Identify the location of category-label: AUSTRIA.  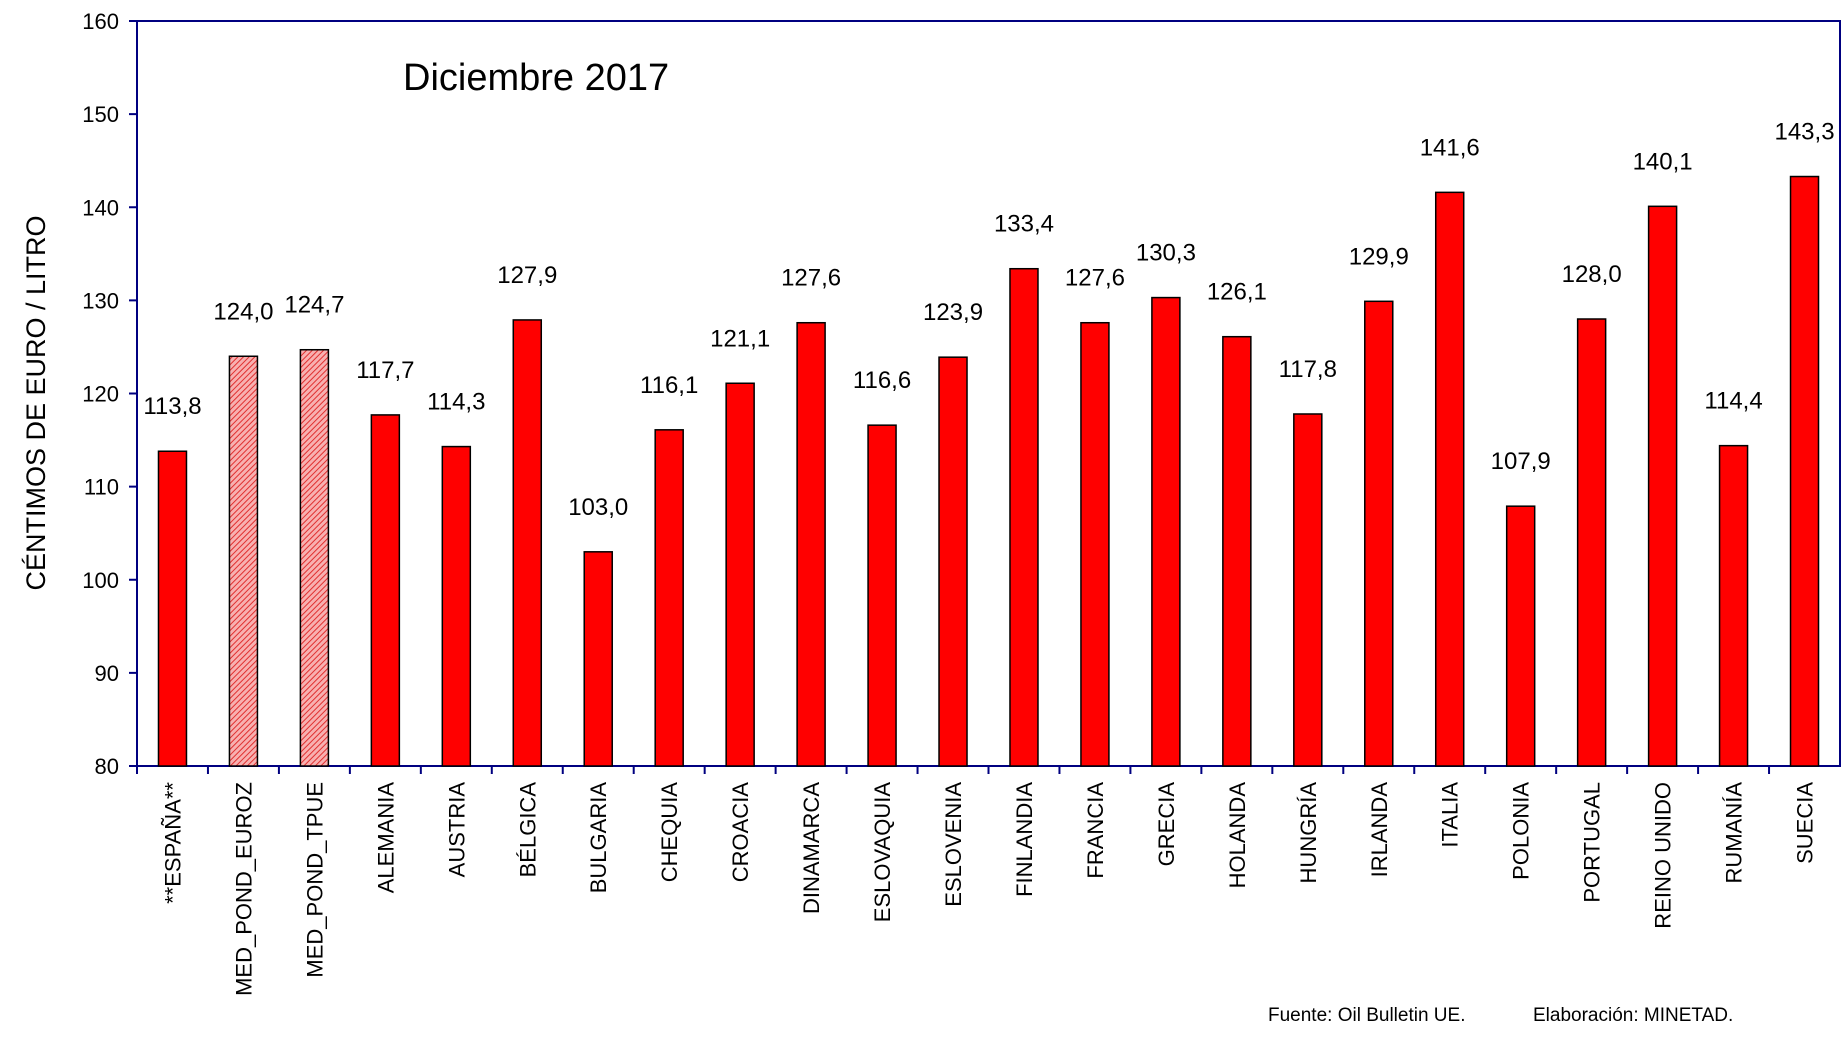
(456, 830).